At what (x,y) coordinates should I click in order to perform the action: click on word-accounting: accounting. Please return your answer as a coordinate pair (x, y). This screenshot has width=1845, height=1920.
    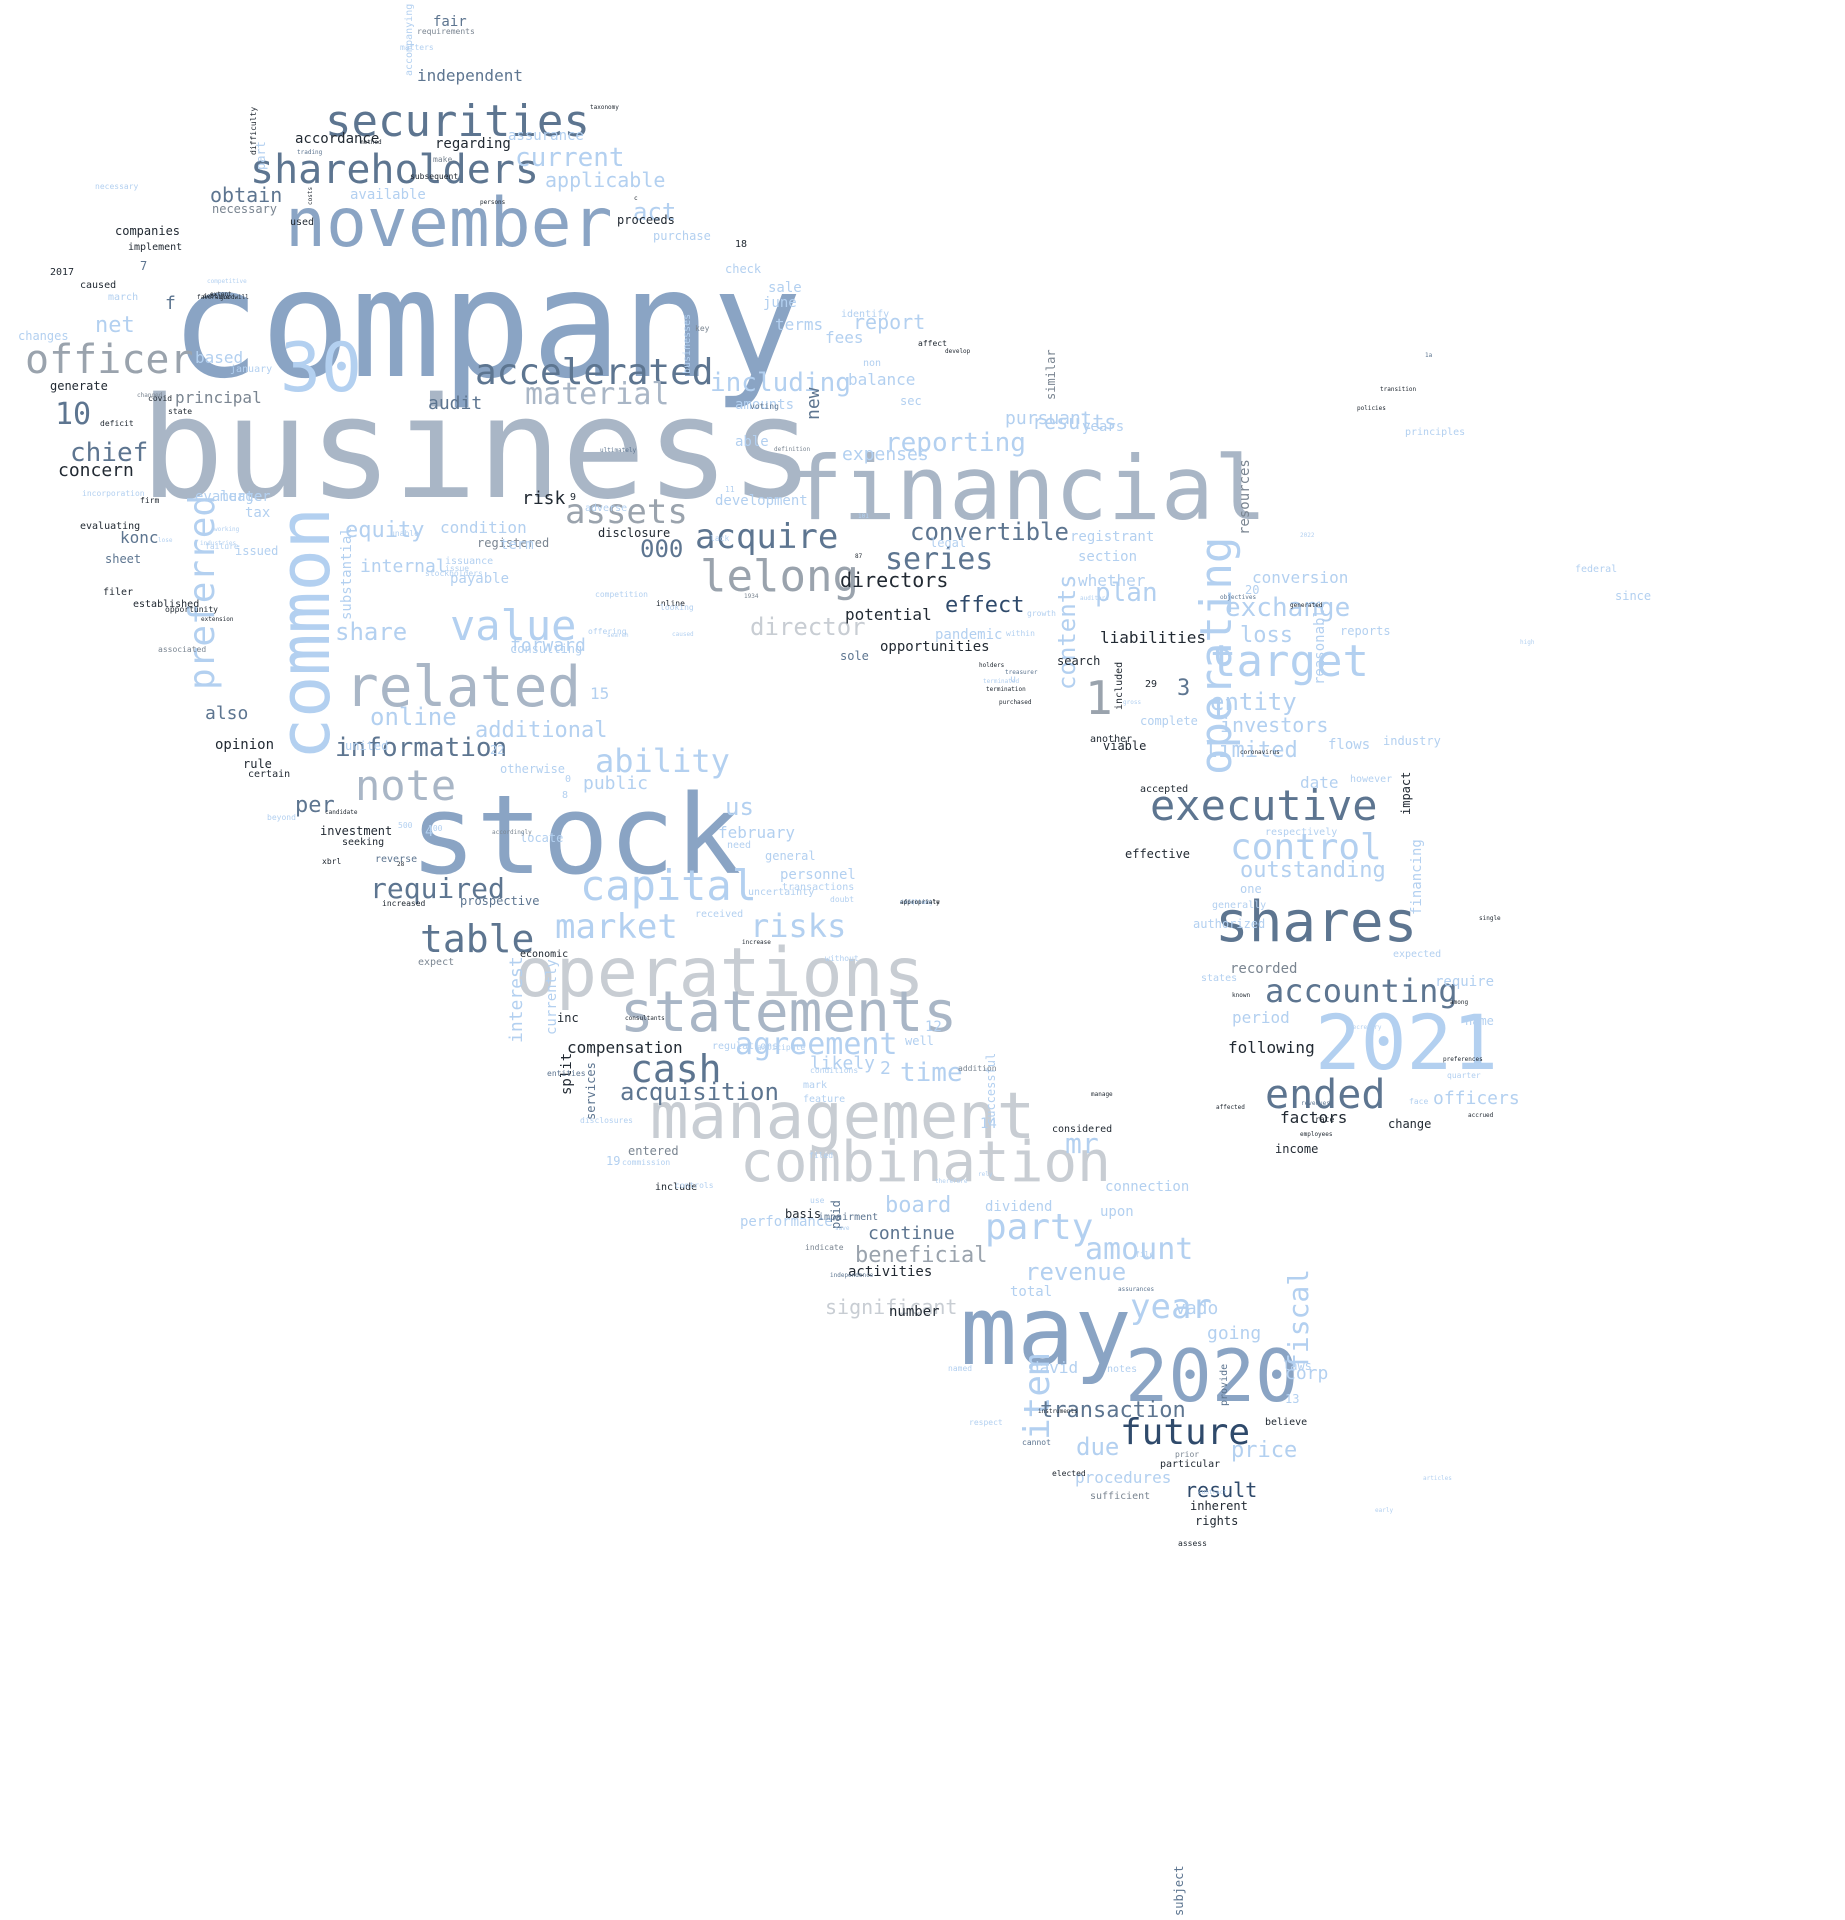
    Looking at the image, I should click on (1361, 991).